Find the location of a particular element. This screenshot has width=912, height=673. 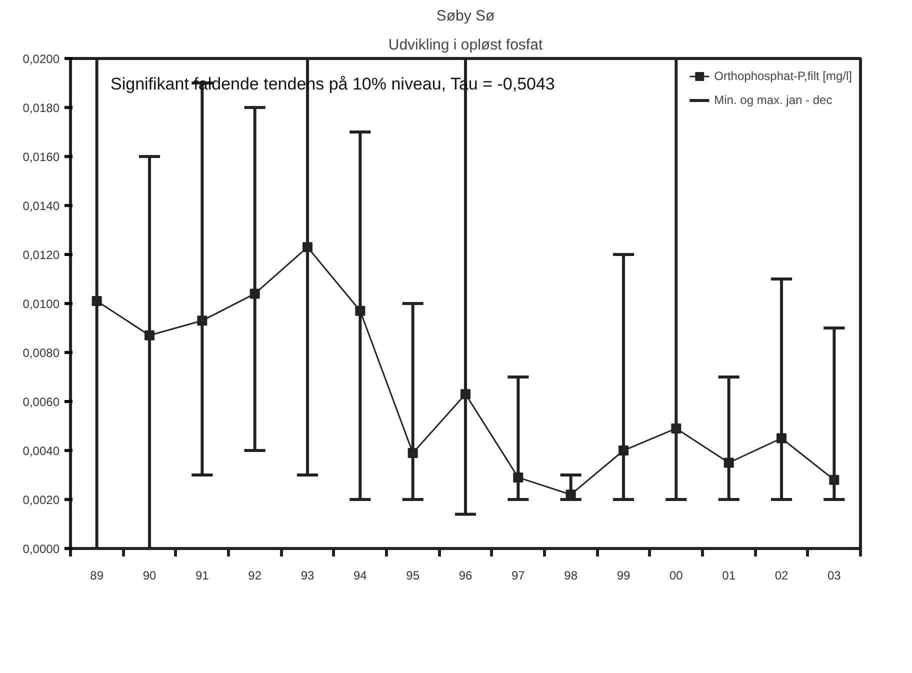

x-tick-label: 91 is located at coordinates (202, 575).